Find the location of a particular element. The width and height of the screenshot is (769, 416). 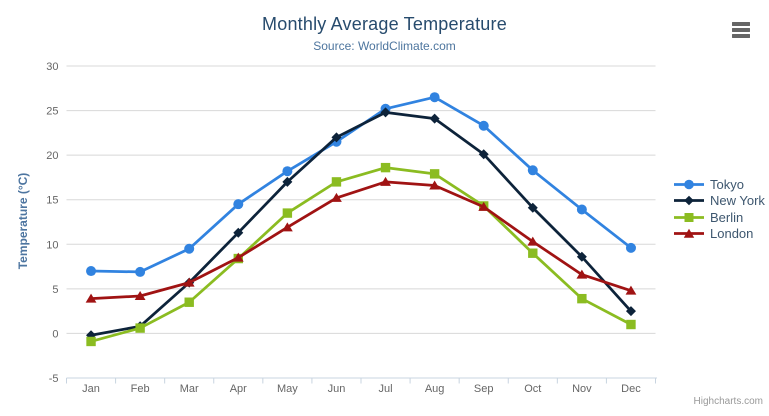

y-axis-label: 5 is located at coordinates (55, 290).